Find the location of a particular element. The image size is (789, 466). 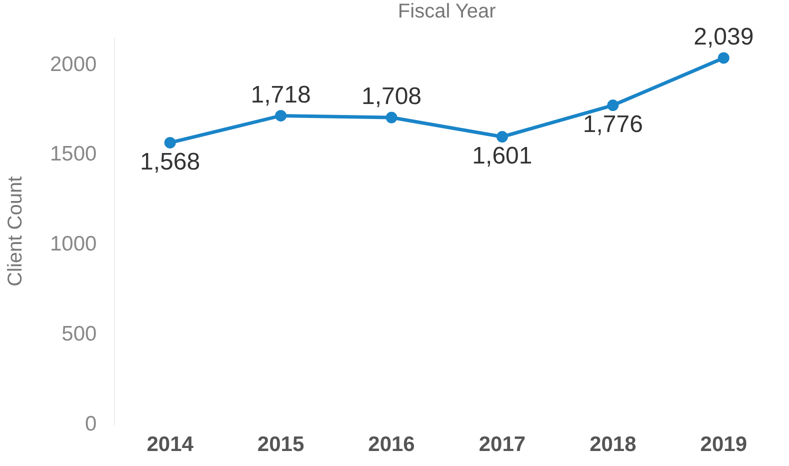

y-tick-label: 500 is located at coordinates (79, 334).